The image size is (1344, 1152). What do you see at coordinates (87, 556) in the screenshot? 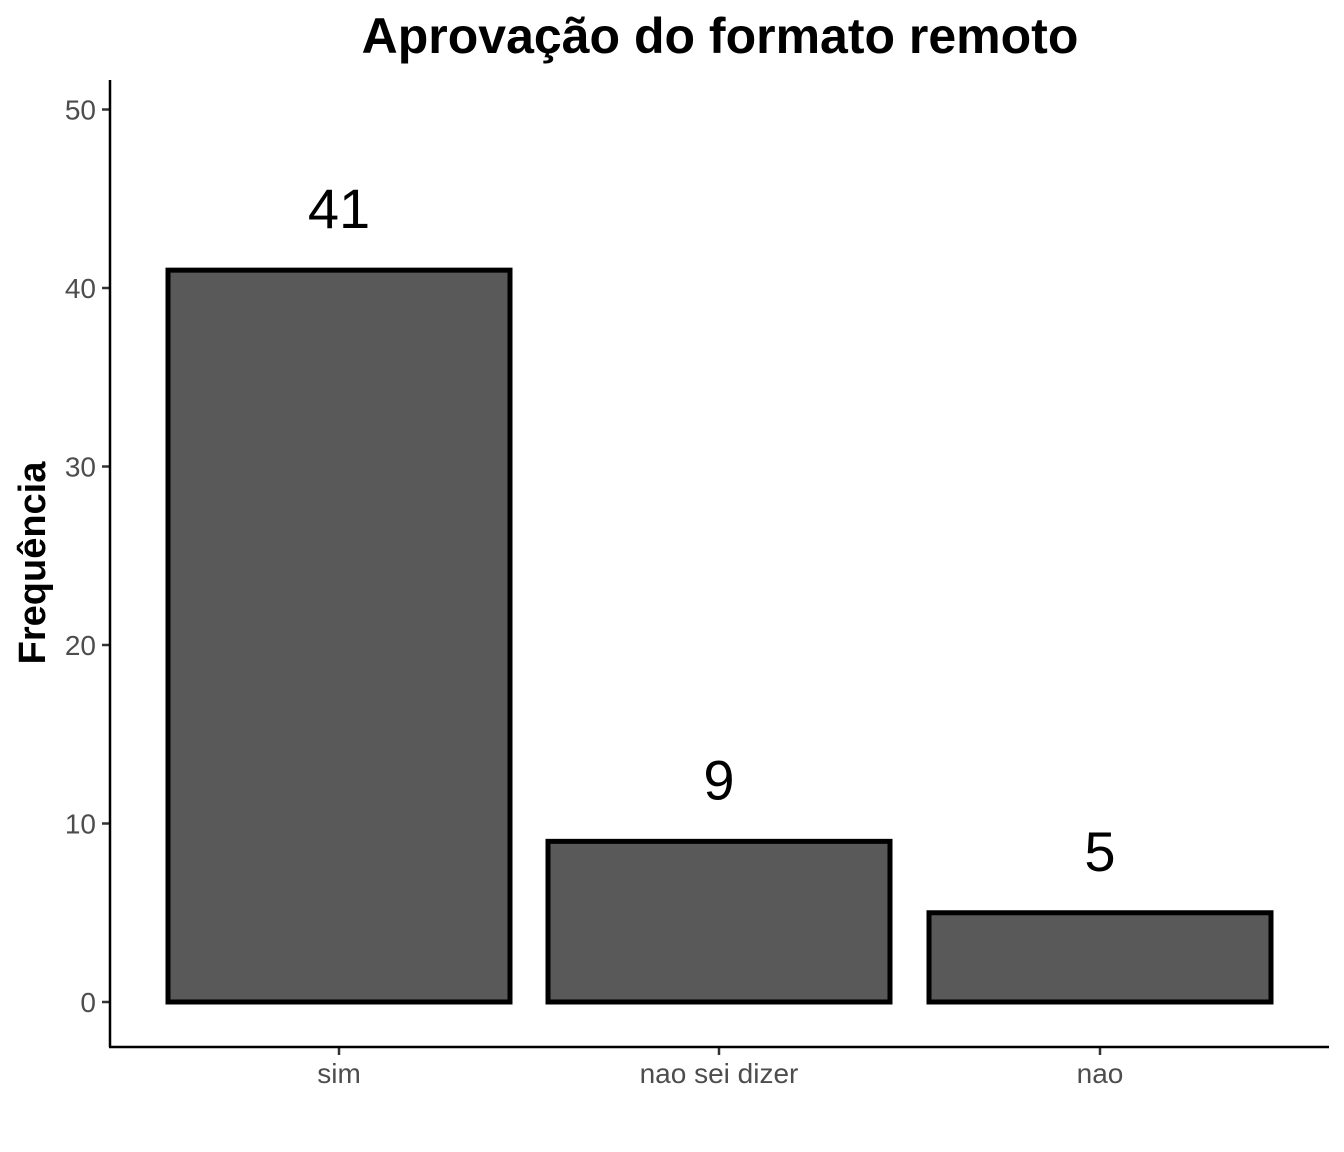
I see `y-axis-ticks: 0 10 20 30 40 50` at bounding box center [87, 556].